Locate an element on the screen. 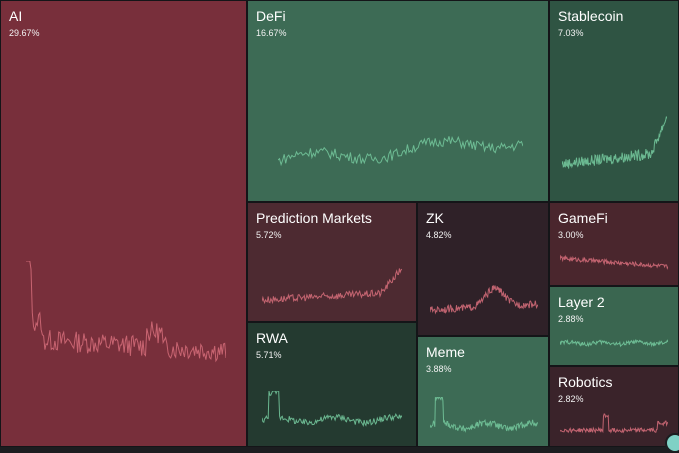  tile-stablecoin: Stablecoin 7.03% is located at coordinates (614, 101).